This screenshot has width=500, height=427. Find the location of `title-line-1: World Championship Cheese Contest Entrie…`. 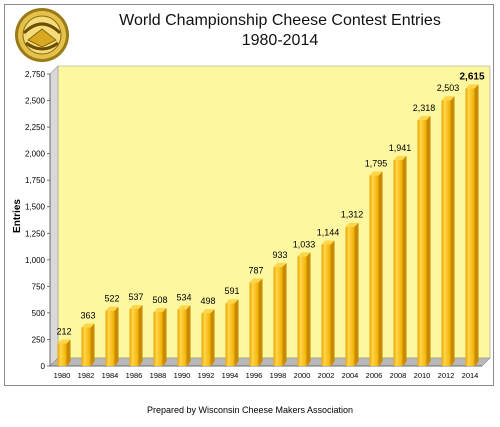

title-line-1: World Championship Cheese Contest Entrie… is located at coordinates (280, 20).